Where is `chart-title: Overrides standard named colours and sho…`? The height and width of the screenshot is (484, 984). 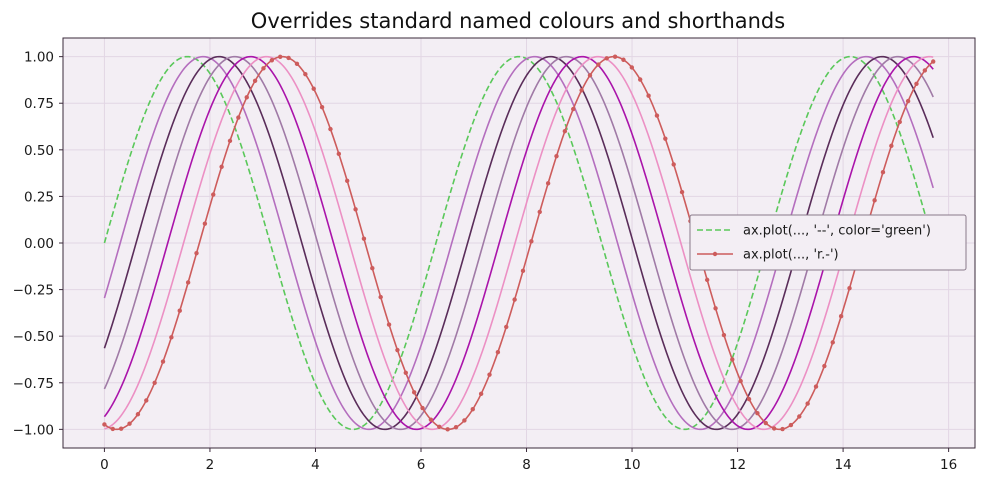 chart-title: Overrides standard named colours and sho… is located at coordinates (518, 21).